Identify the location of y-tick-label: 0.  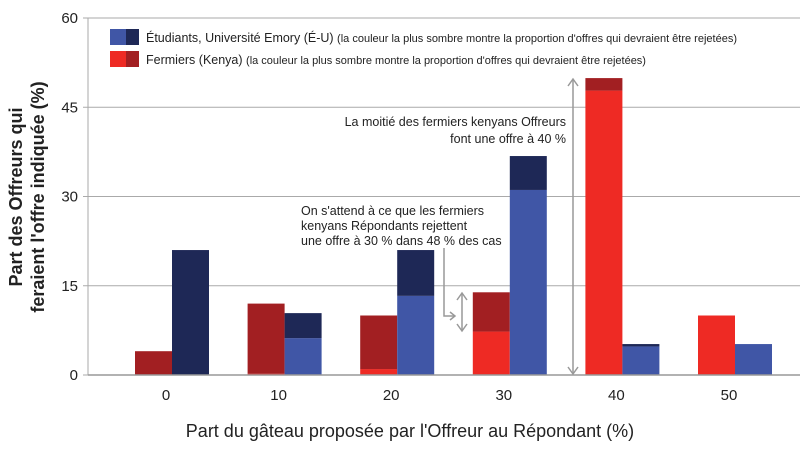
(74, 375).